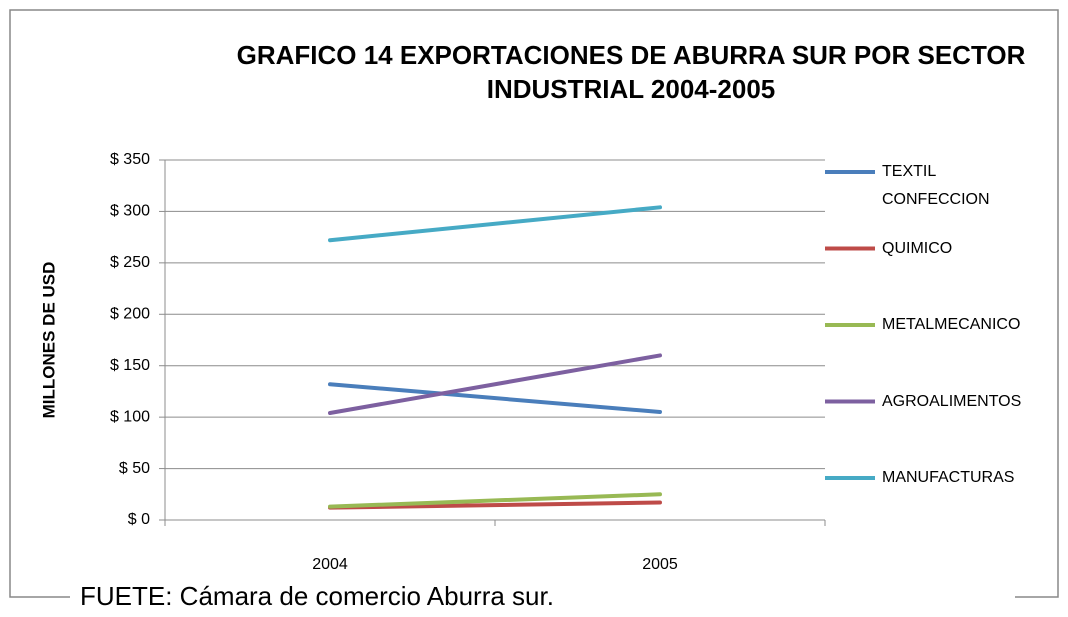 The image size is (1068, 617). I want to click on y-tick-label: $ 300, so click(130, 211).